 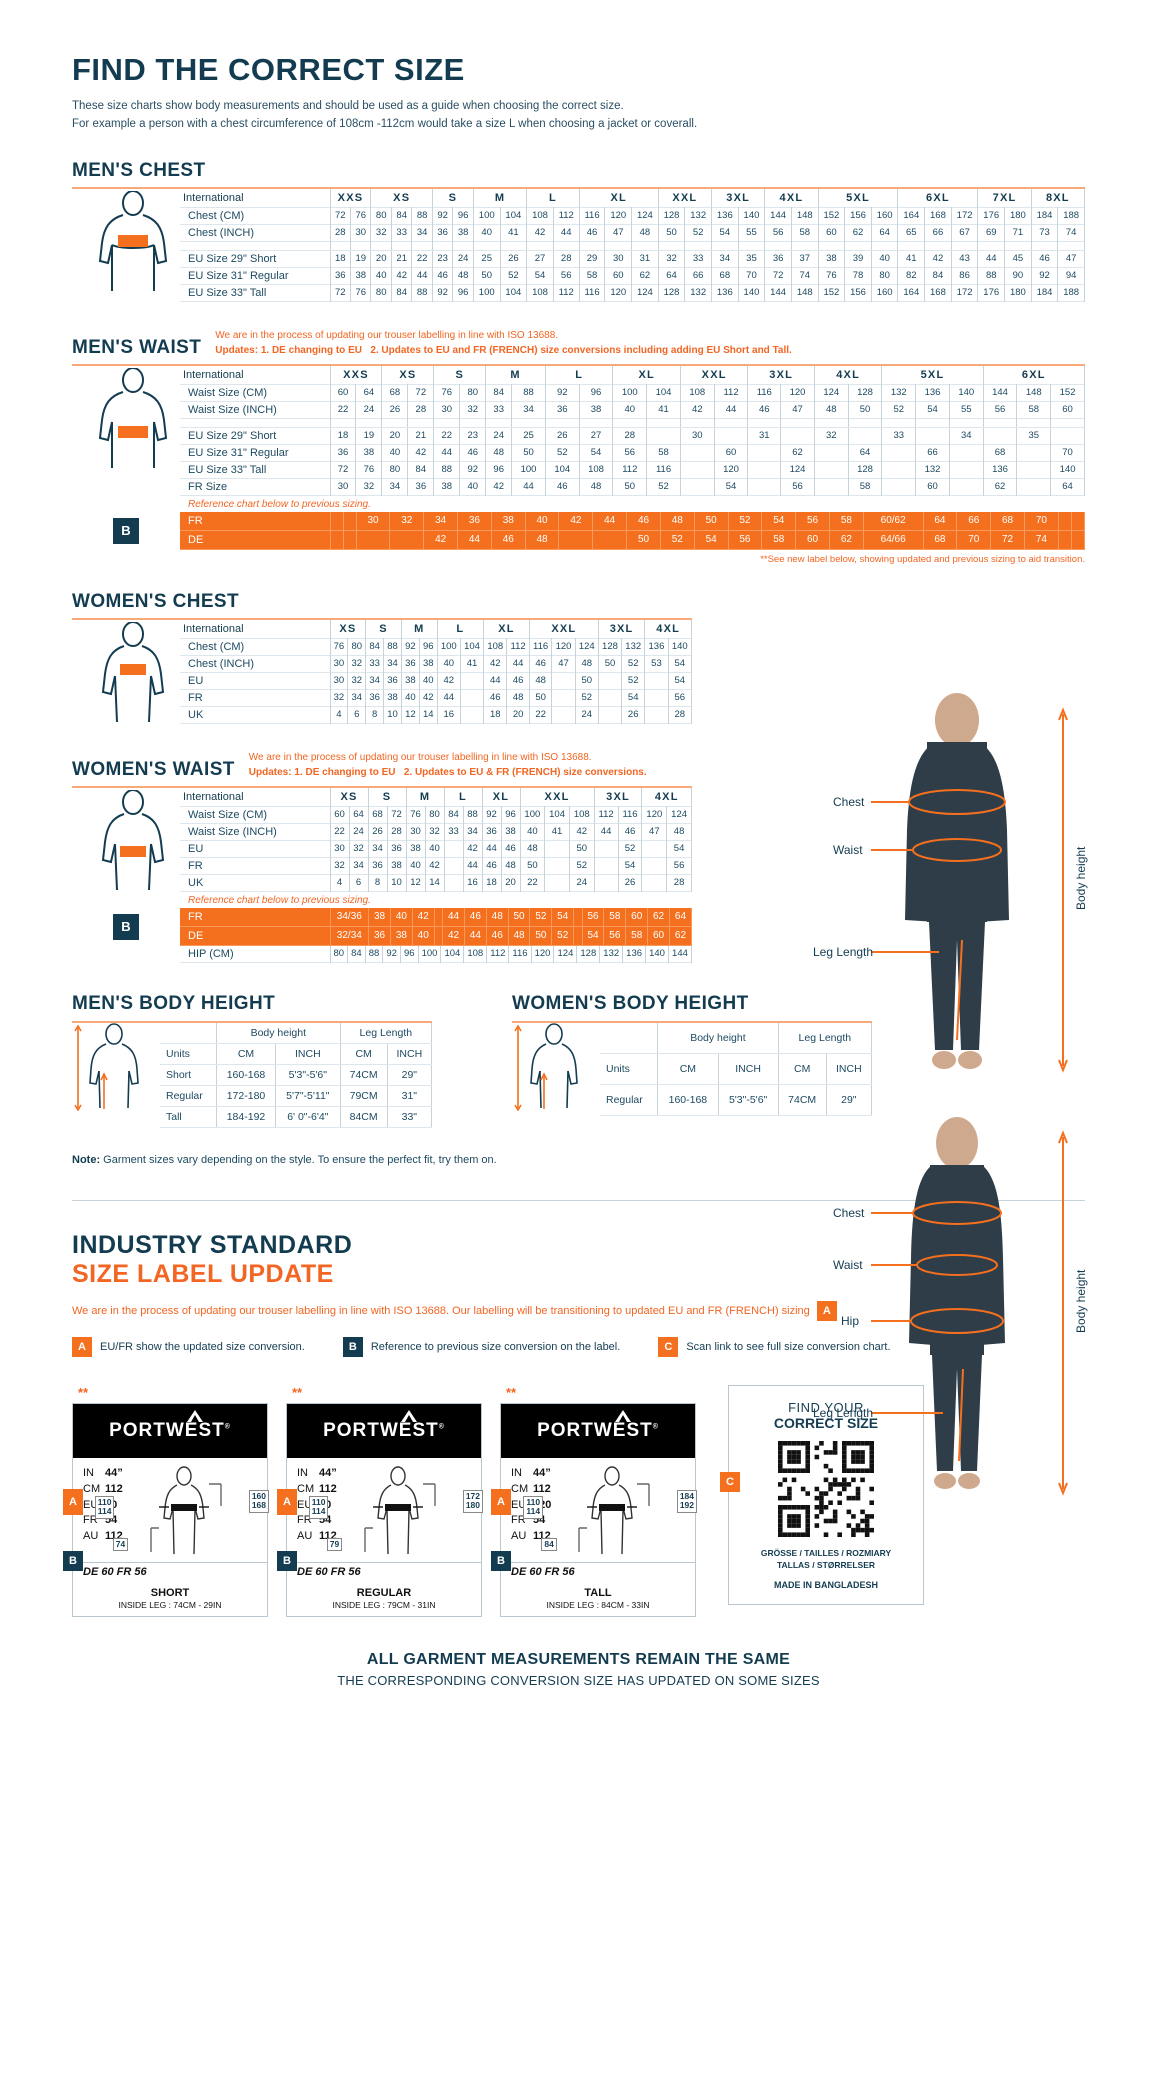 I want to click on size-header-s: S, so click(x=460, y=374).